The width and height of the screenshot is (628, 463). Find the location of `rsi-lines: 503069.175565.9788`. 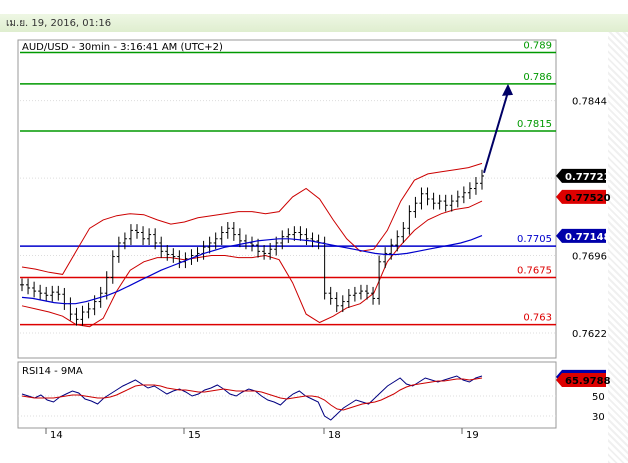

rsi-lines: 503069.175565.9788 is located at coordinates (314, 396).